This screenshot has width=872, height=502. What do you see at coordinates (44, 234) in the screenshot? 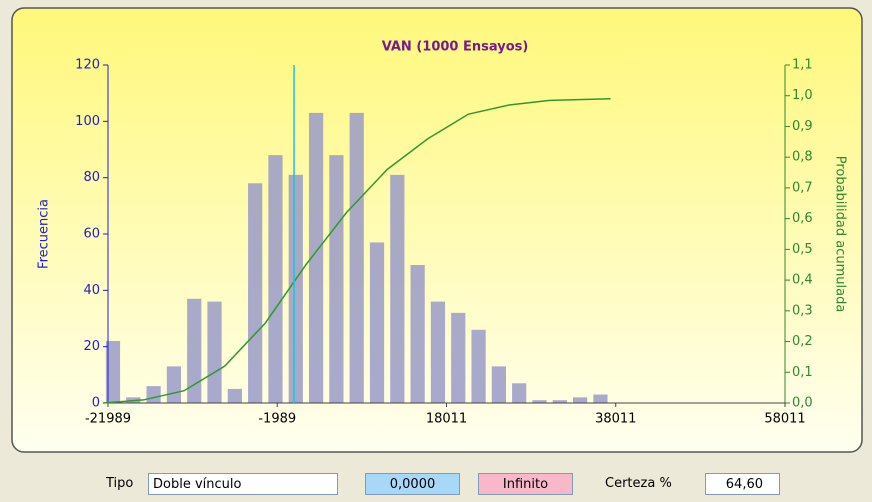
I see `y-axis-label: Frecuencia` at bounding box center [44, 234].